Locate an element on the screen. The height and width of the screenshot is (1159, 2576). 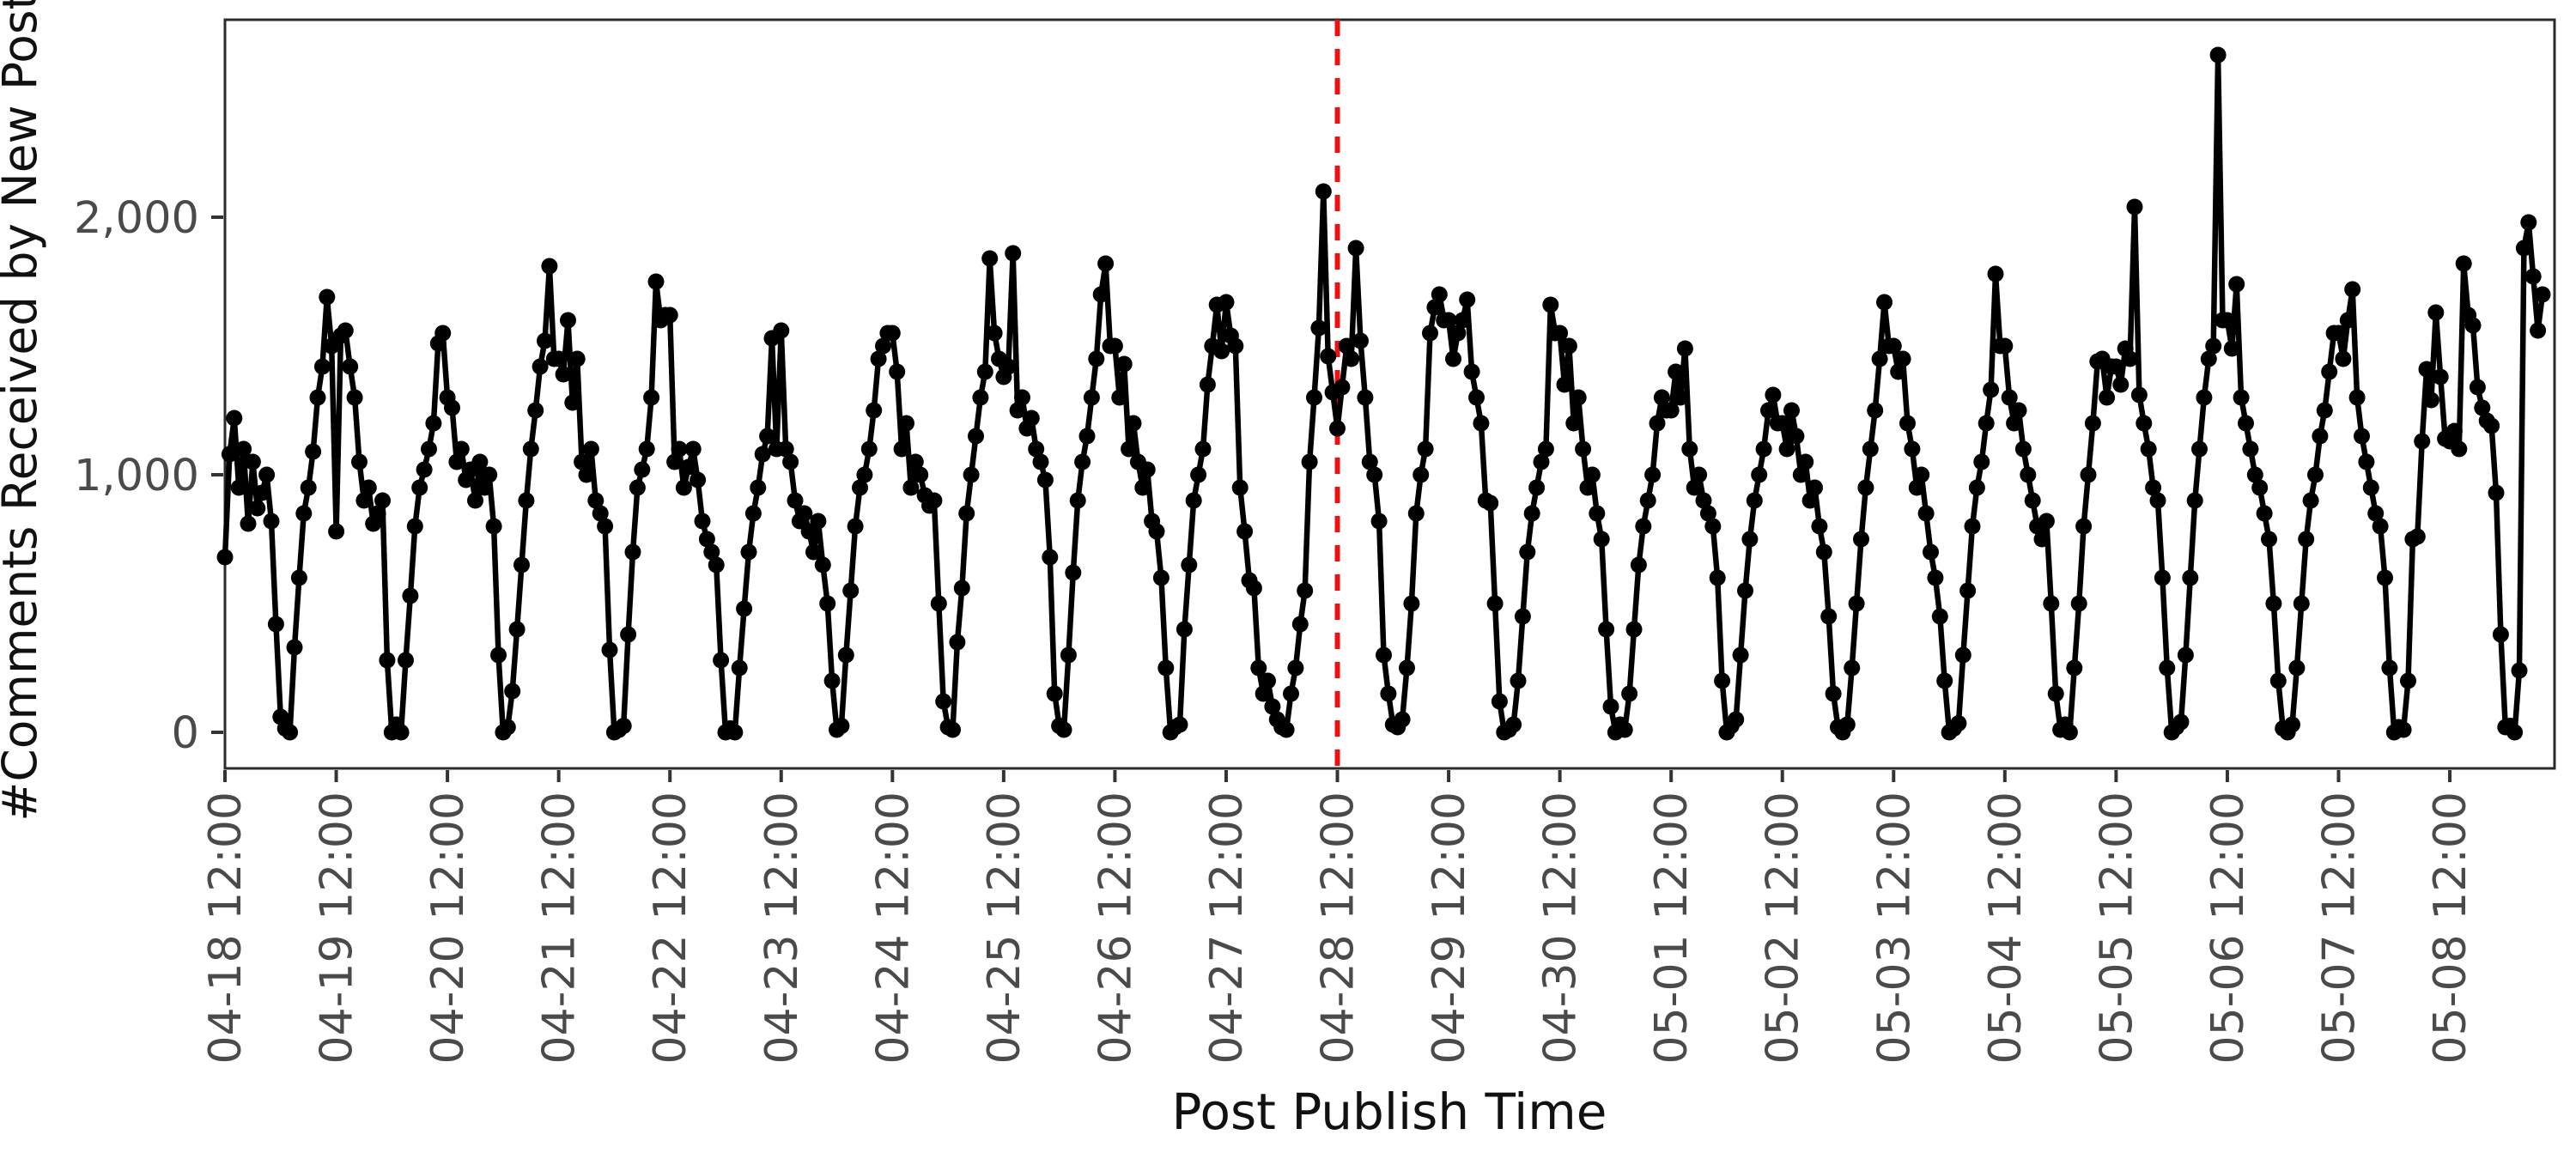
x-tick-label: 05-08 12:00 is located at coordinates (2450, 928).